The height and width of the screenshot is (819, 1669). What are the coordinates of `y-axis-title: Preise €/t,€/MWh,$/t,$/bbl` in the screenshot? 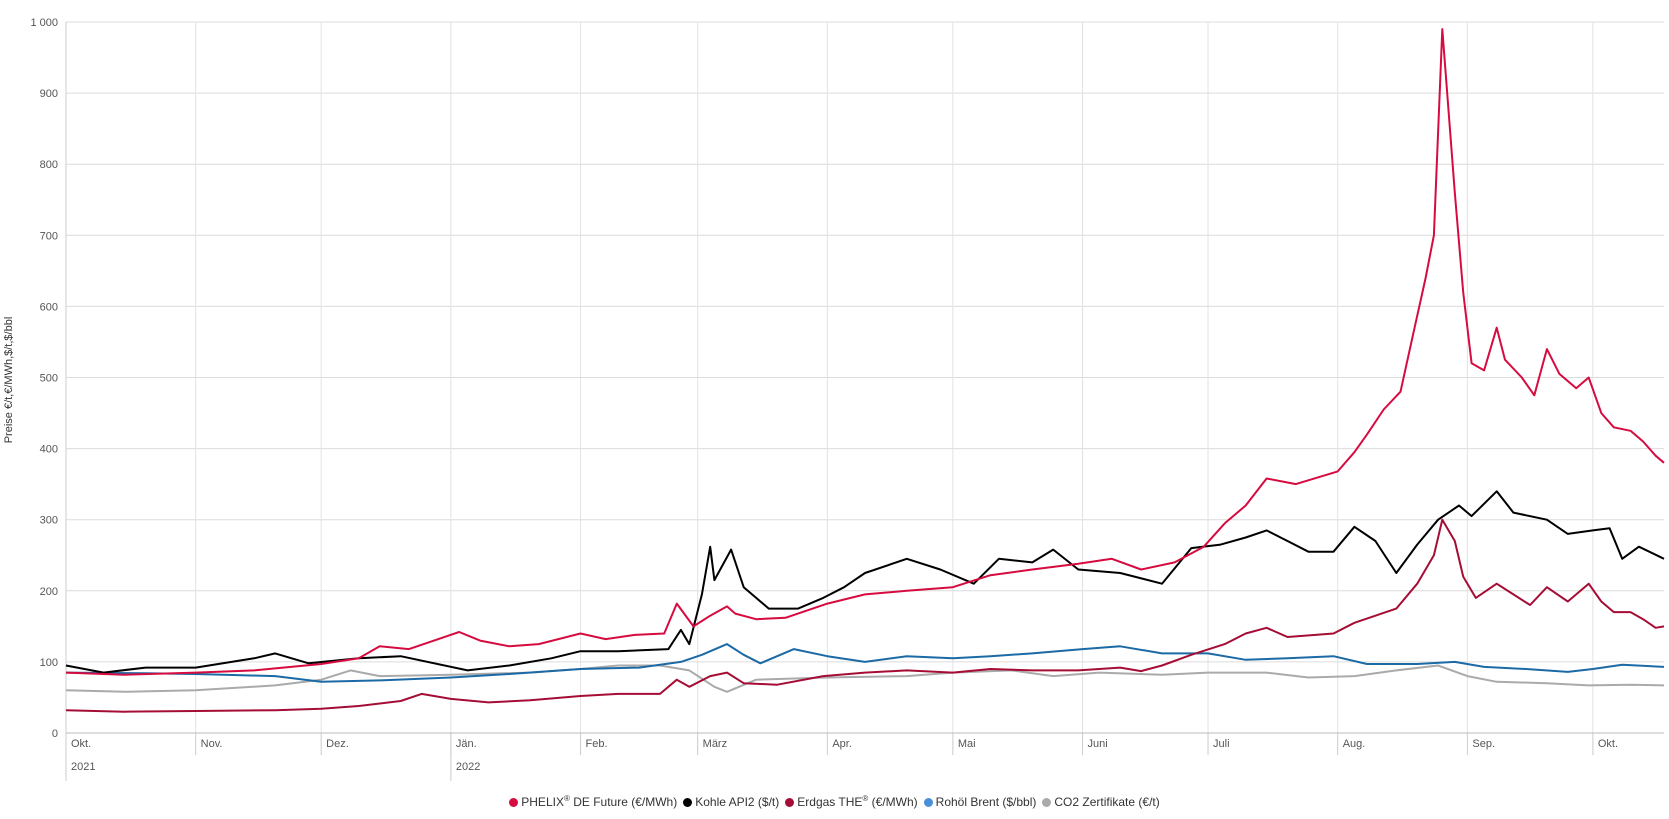 It's located at (9, 380).